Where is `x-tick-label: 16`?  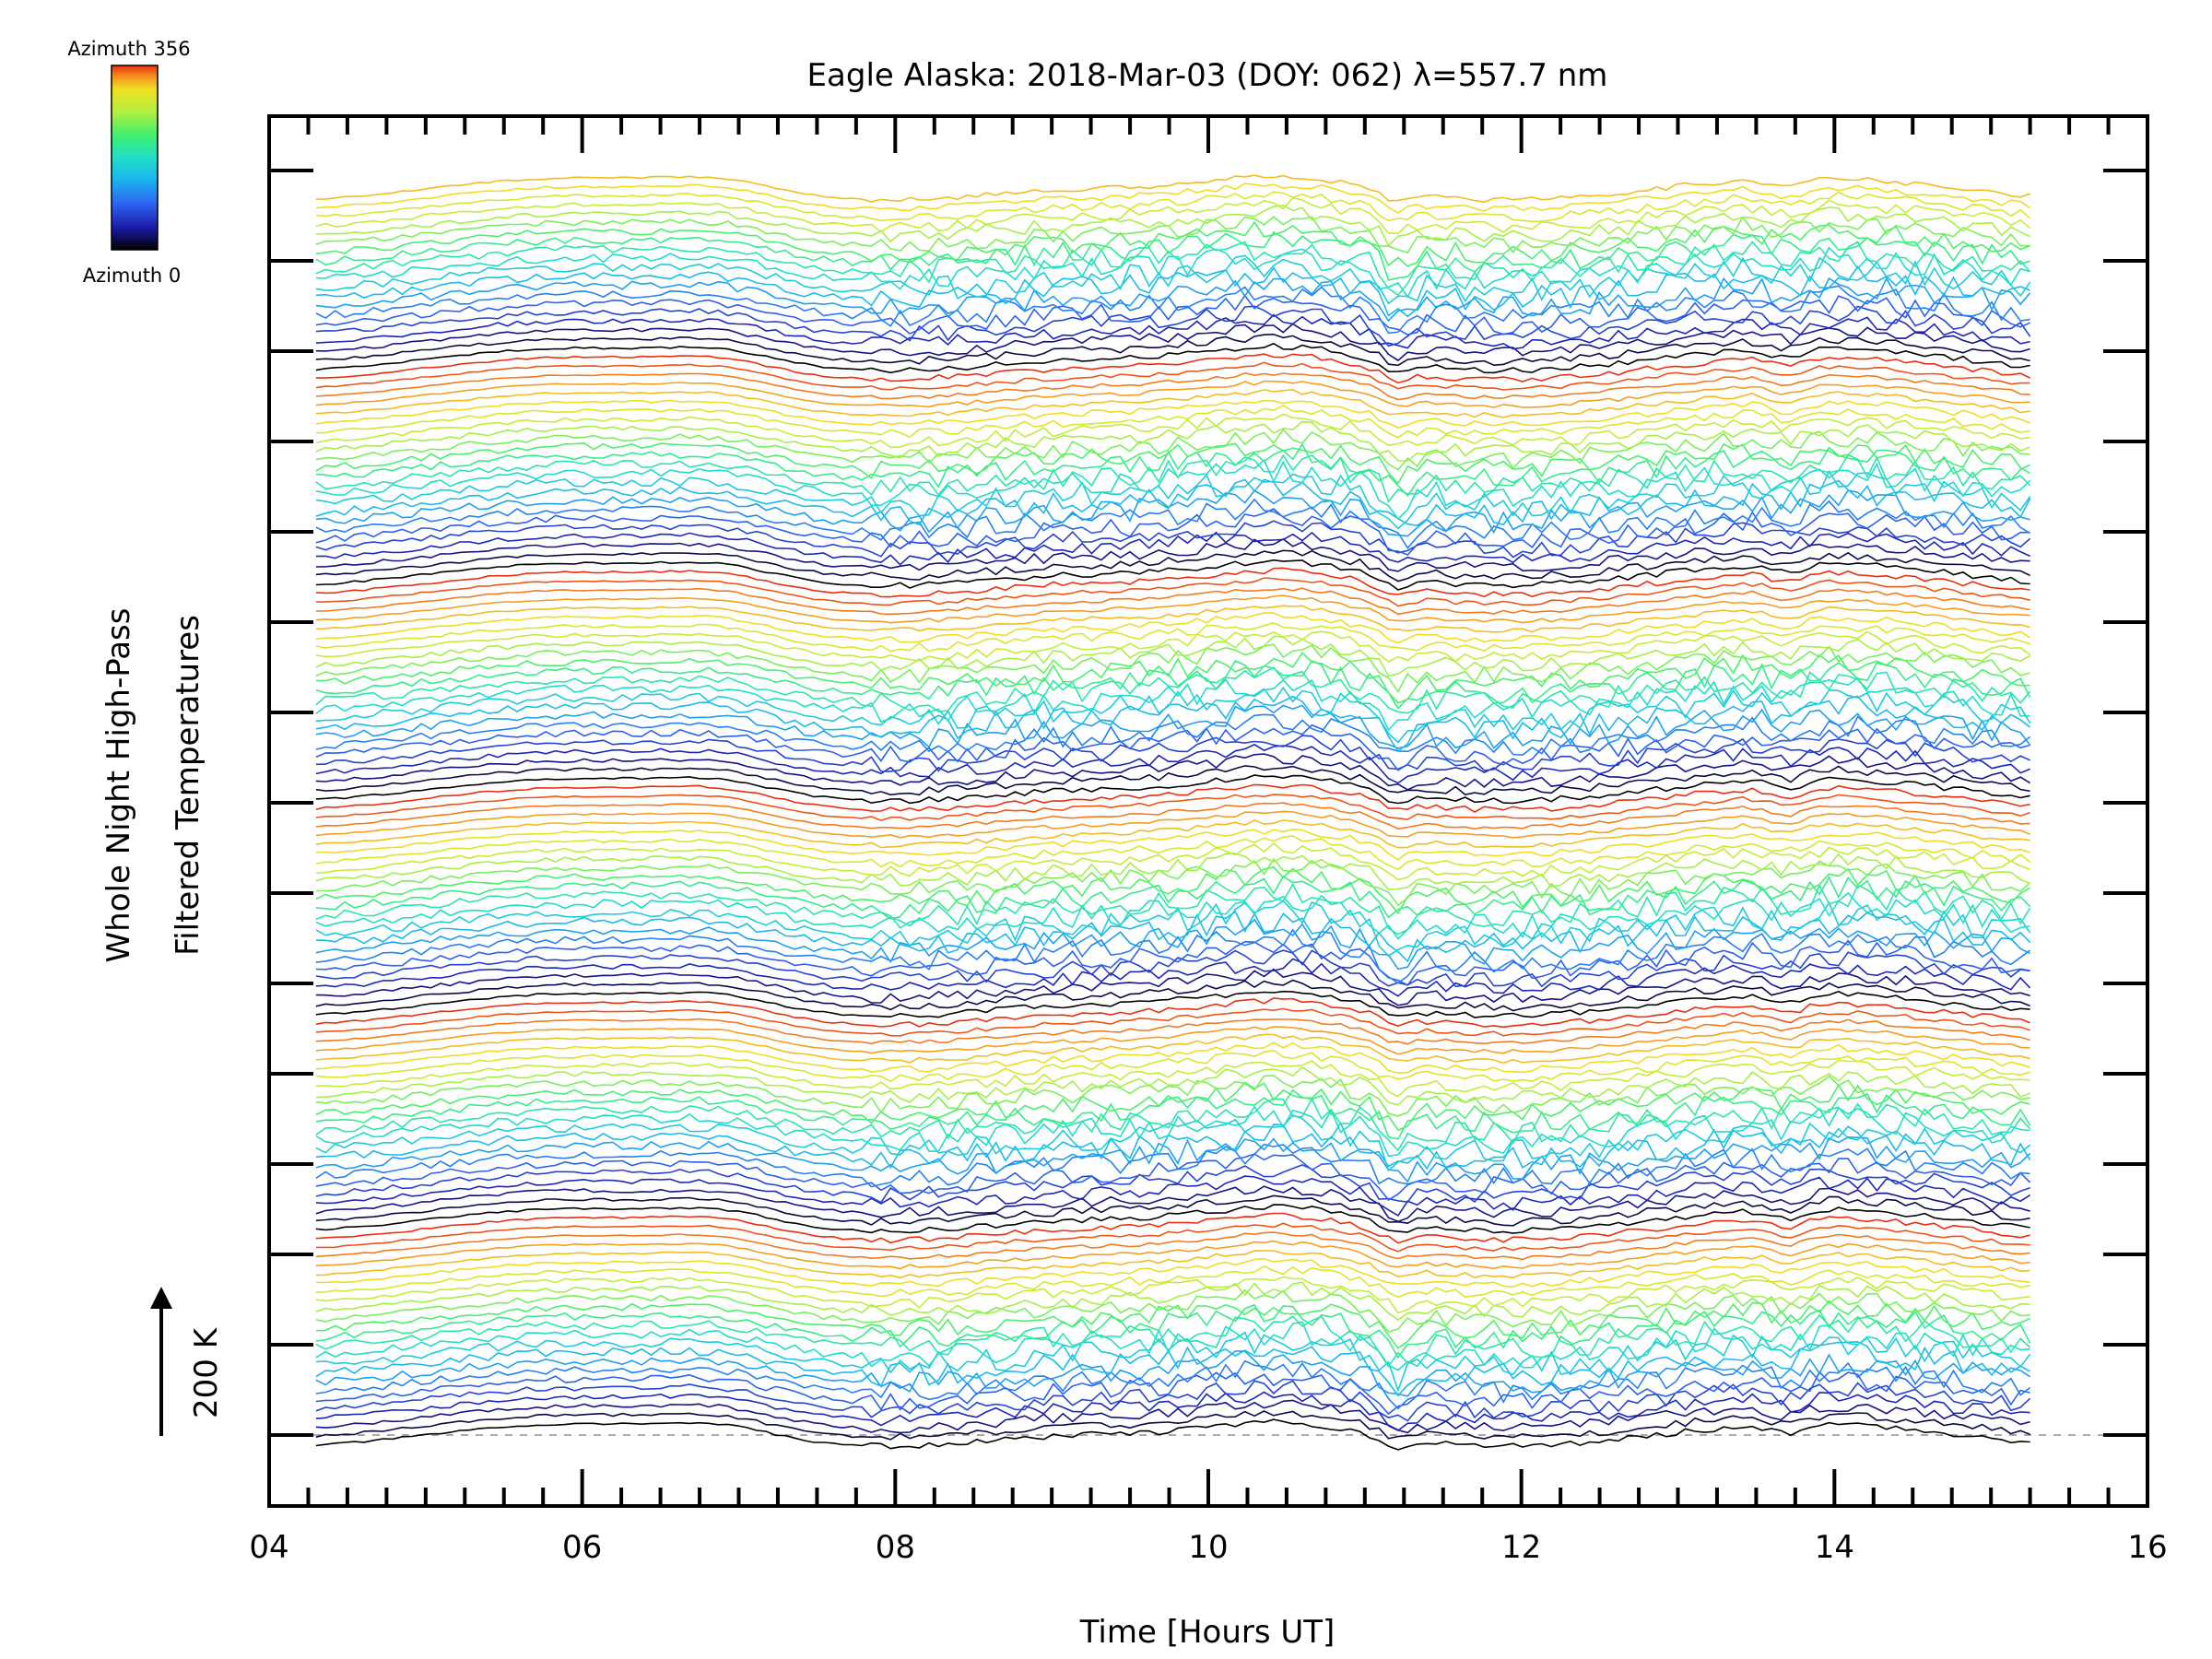 x-tick-label: 16 is located at coordinates (2147, 1547).